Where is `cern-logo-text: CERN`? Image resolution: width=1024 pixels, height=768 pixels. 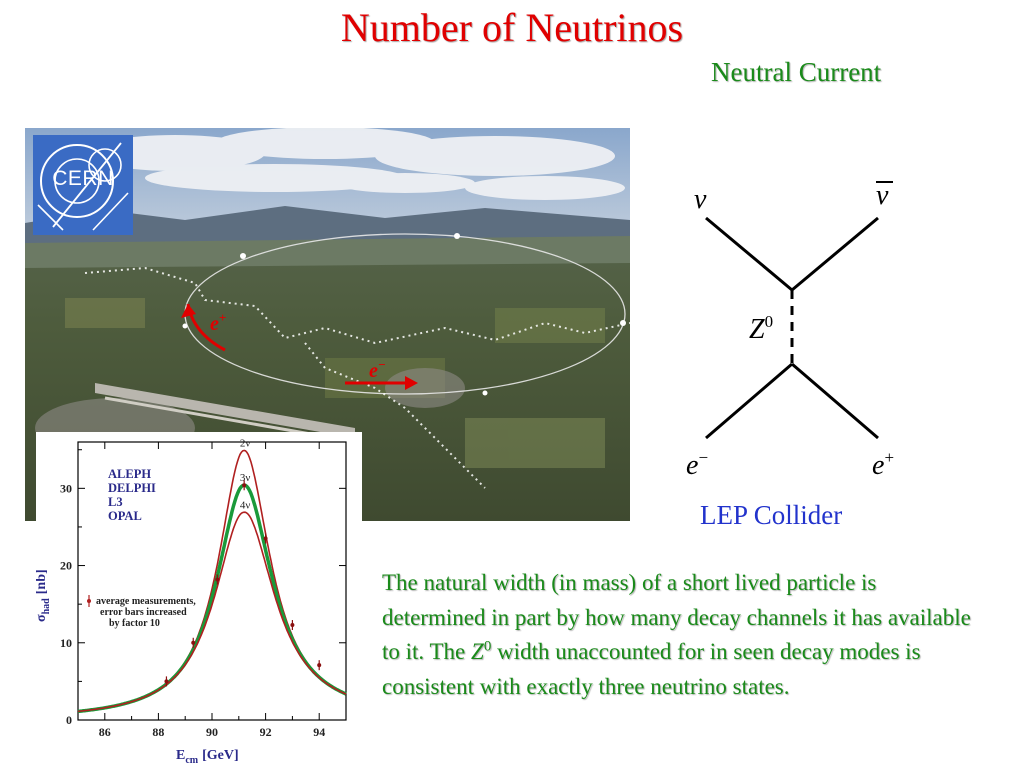 cern-logo-text: CERN is located at coordinates (83, 178).